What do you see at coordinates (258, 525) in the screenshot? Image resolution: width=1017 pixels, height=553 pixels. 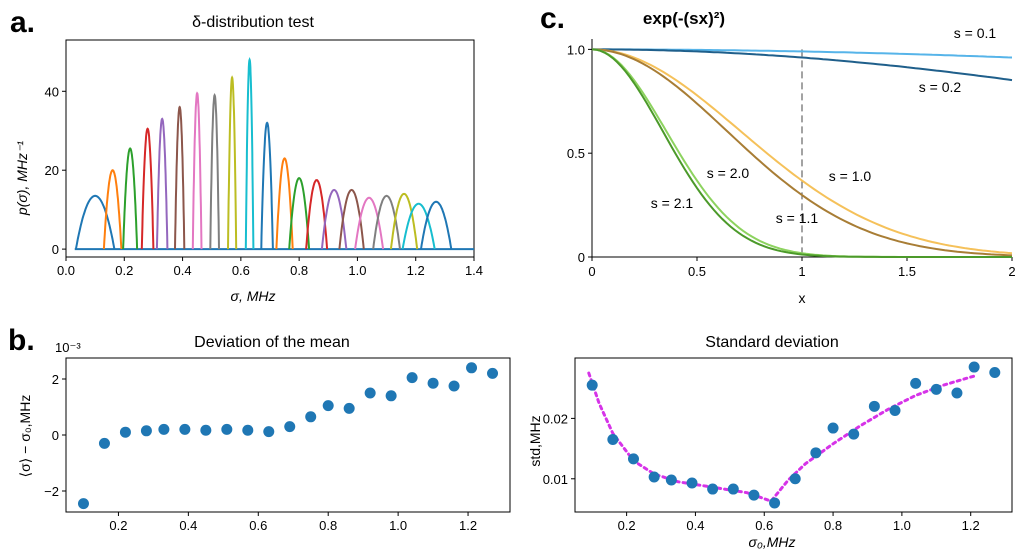 I see `panel-b-xtick-label: 0.6` at bounding box center [258, 525].